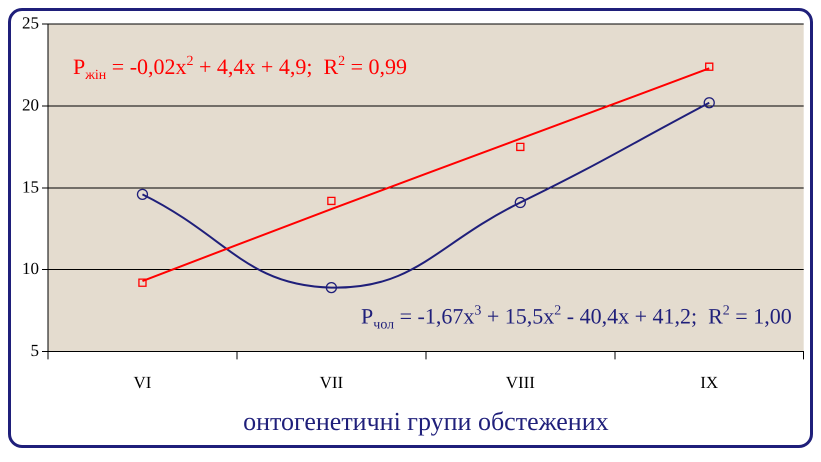  Describe the element at coordinates (30, 23) in the screenshot. I see `y-tick-label: 25` at that location.